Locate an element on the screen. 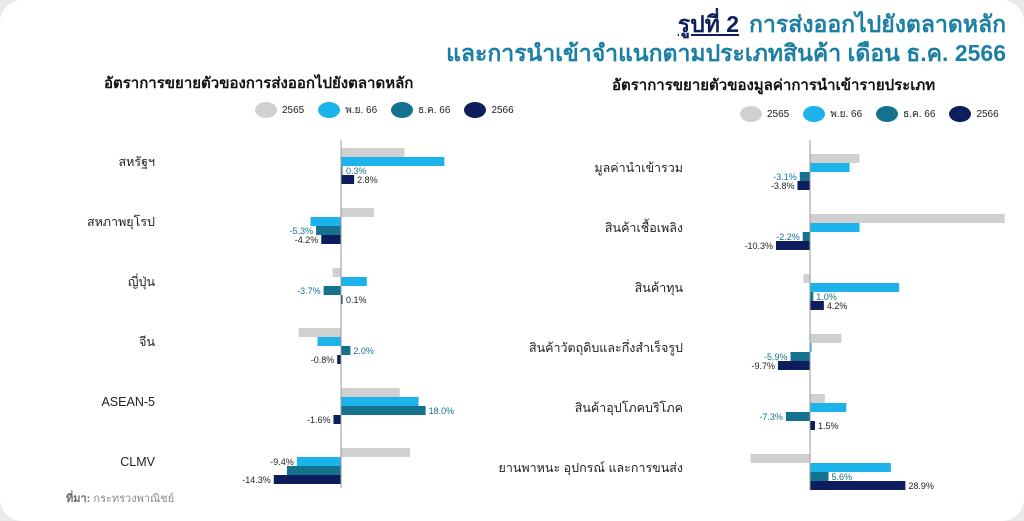  data-label: -10.3% is located at coordinates (758, 246).